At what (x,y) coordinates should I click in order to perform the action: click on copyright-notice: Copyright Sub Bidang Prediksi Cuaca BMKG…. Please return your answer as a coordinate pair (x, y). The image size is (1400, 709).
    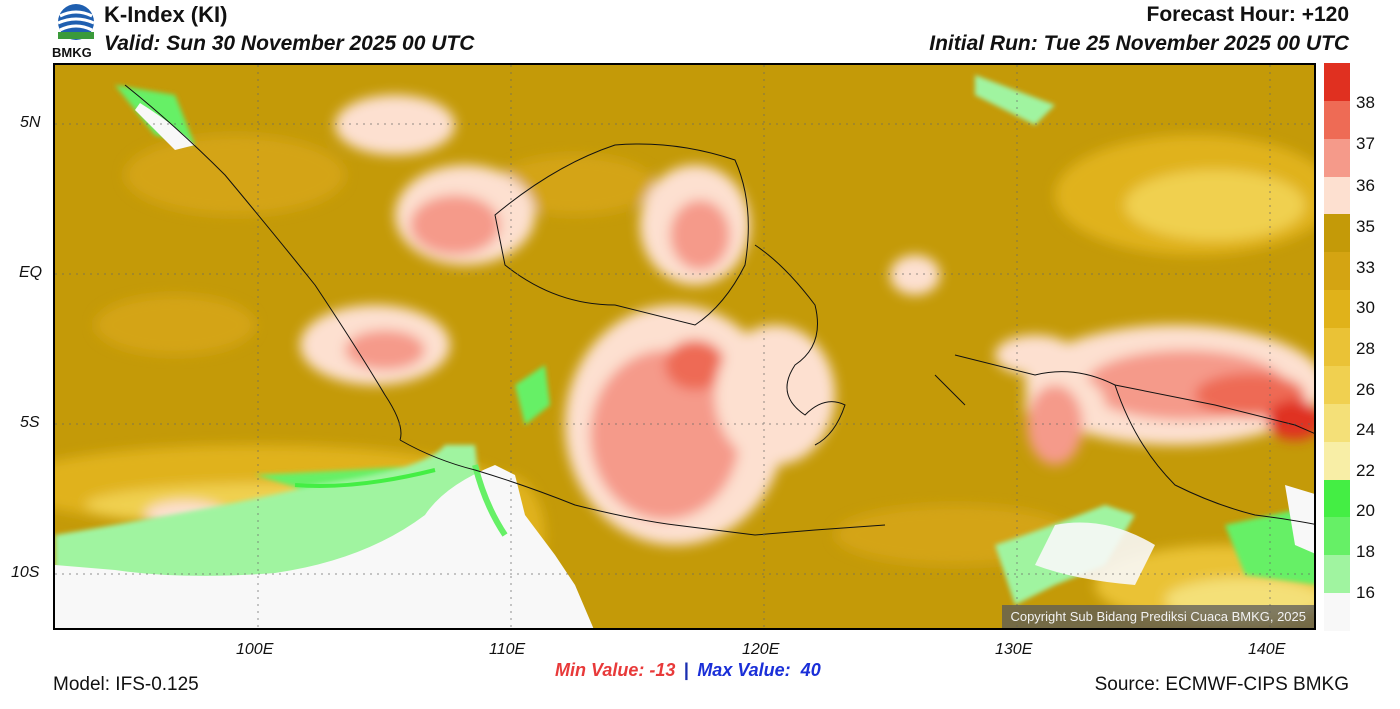
    Looking at the image, I should click on (1158, 616).